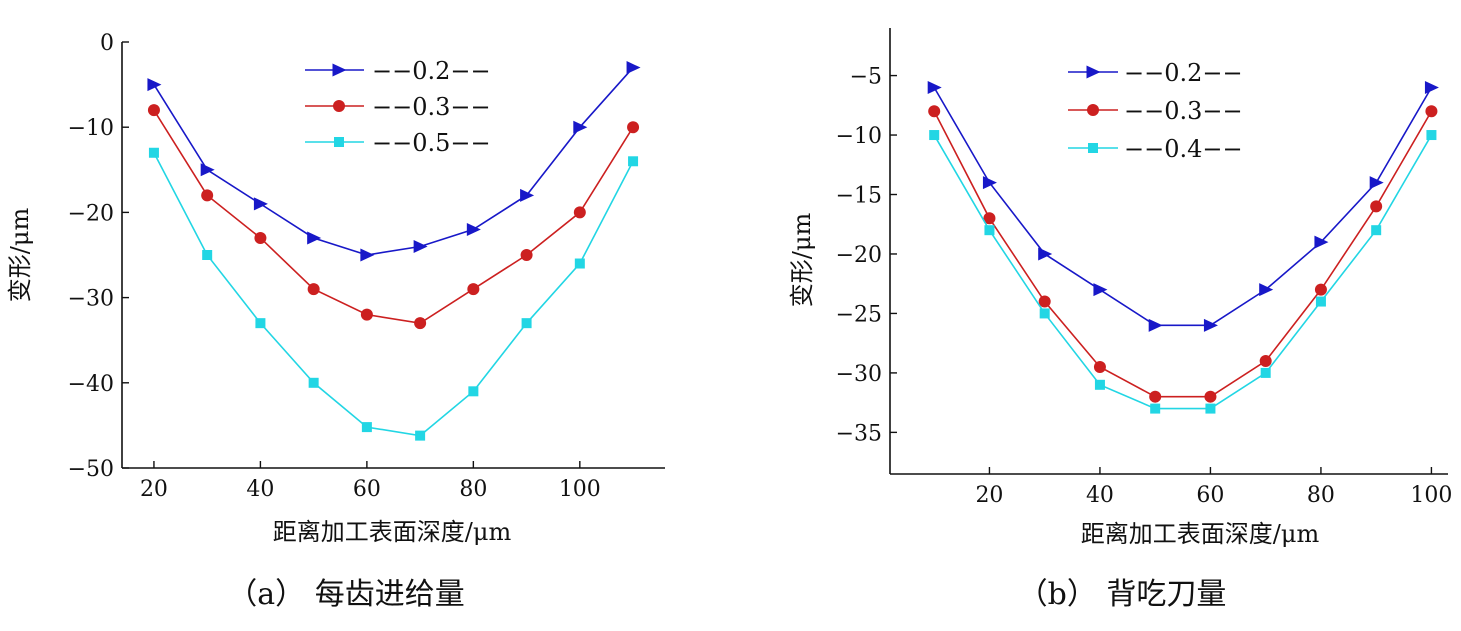  I want to click on chart-a-legend-1-label: −−0.2−−, so click(431, 71).